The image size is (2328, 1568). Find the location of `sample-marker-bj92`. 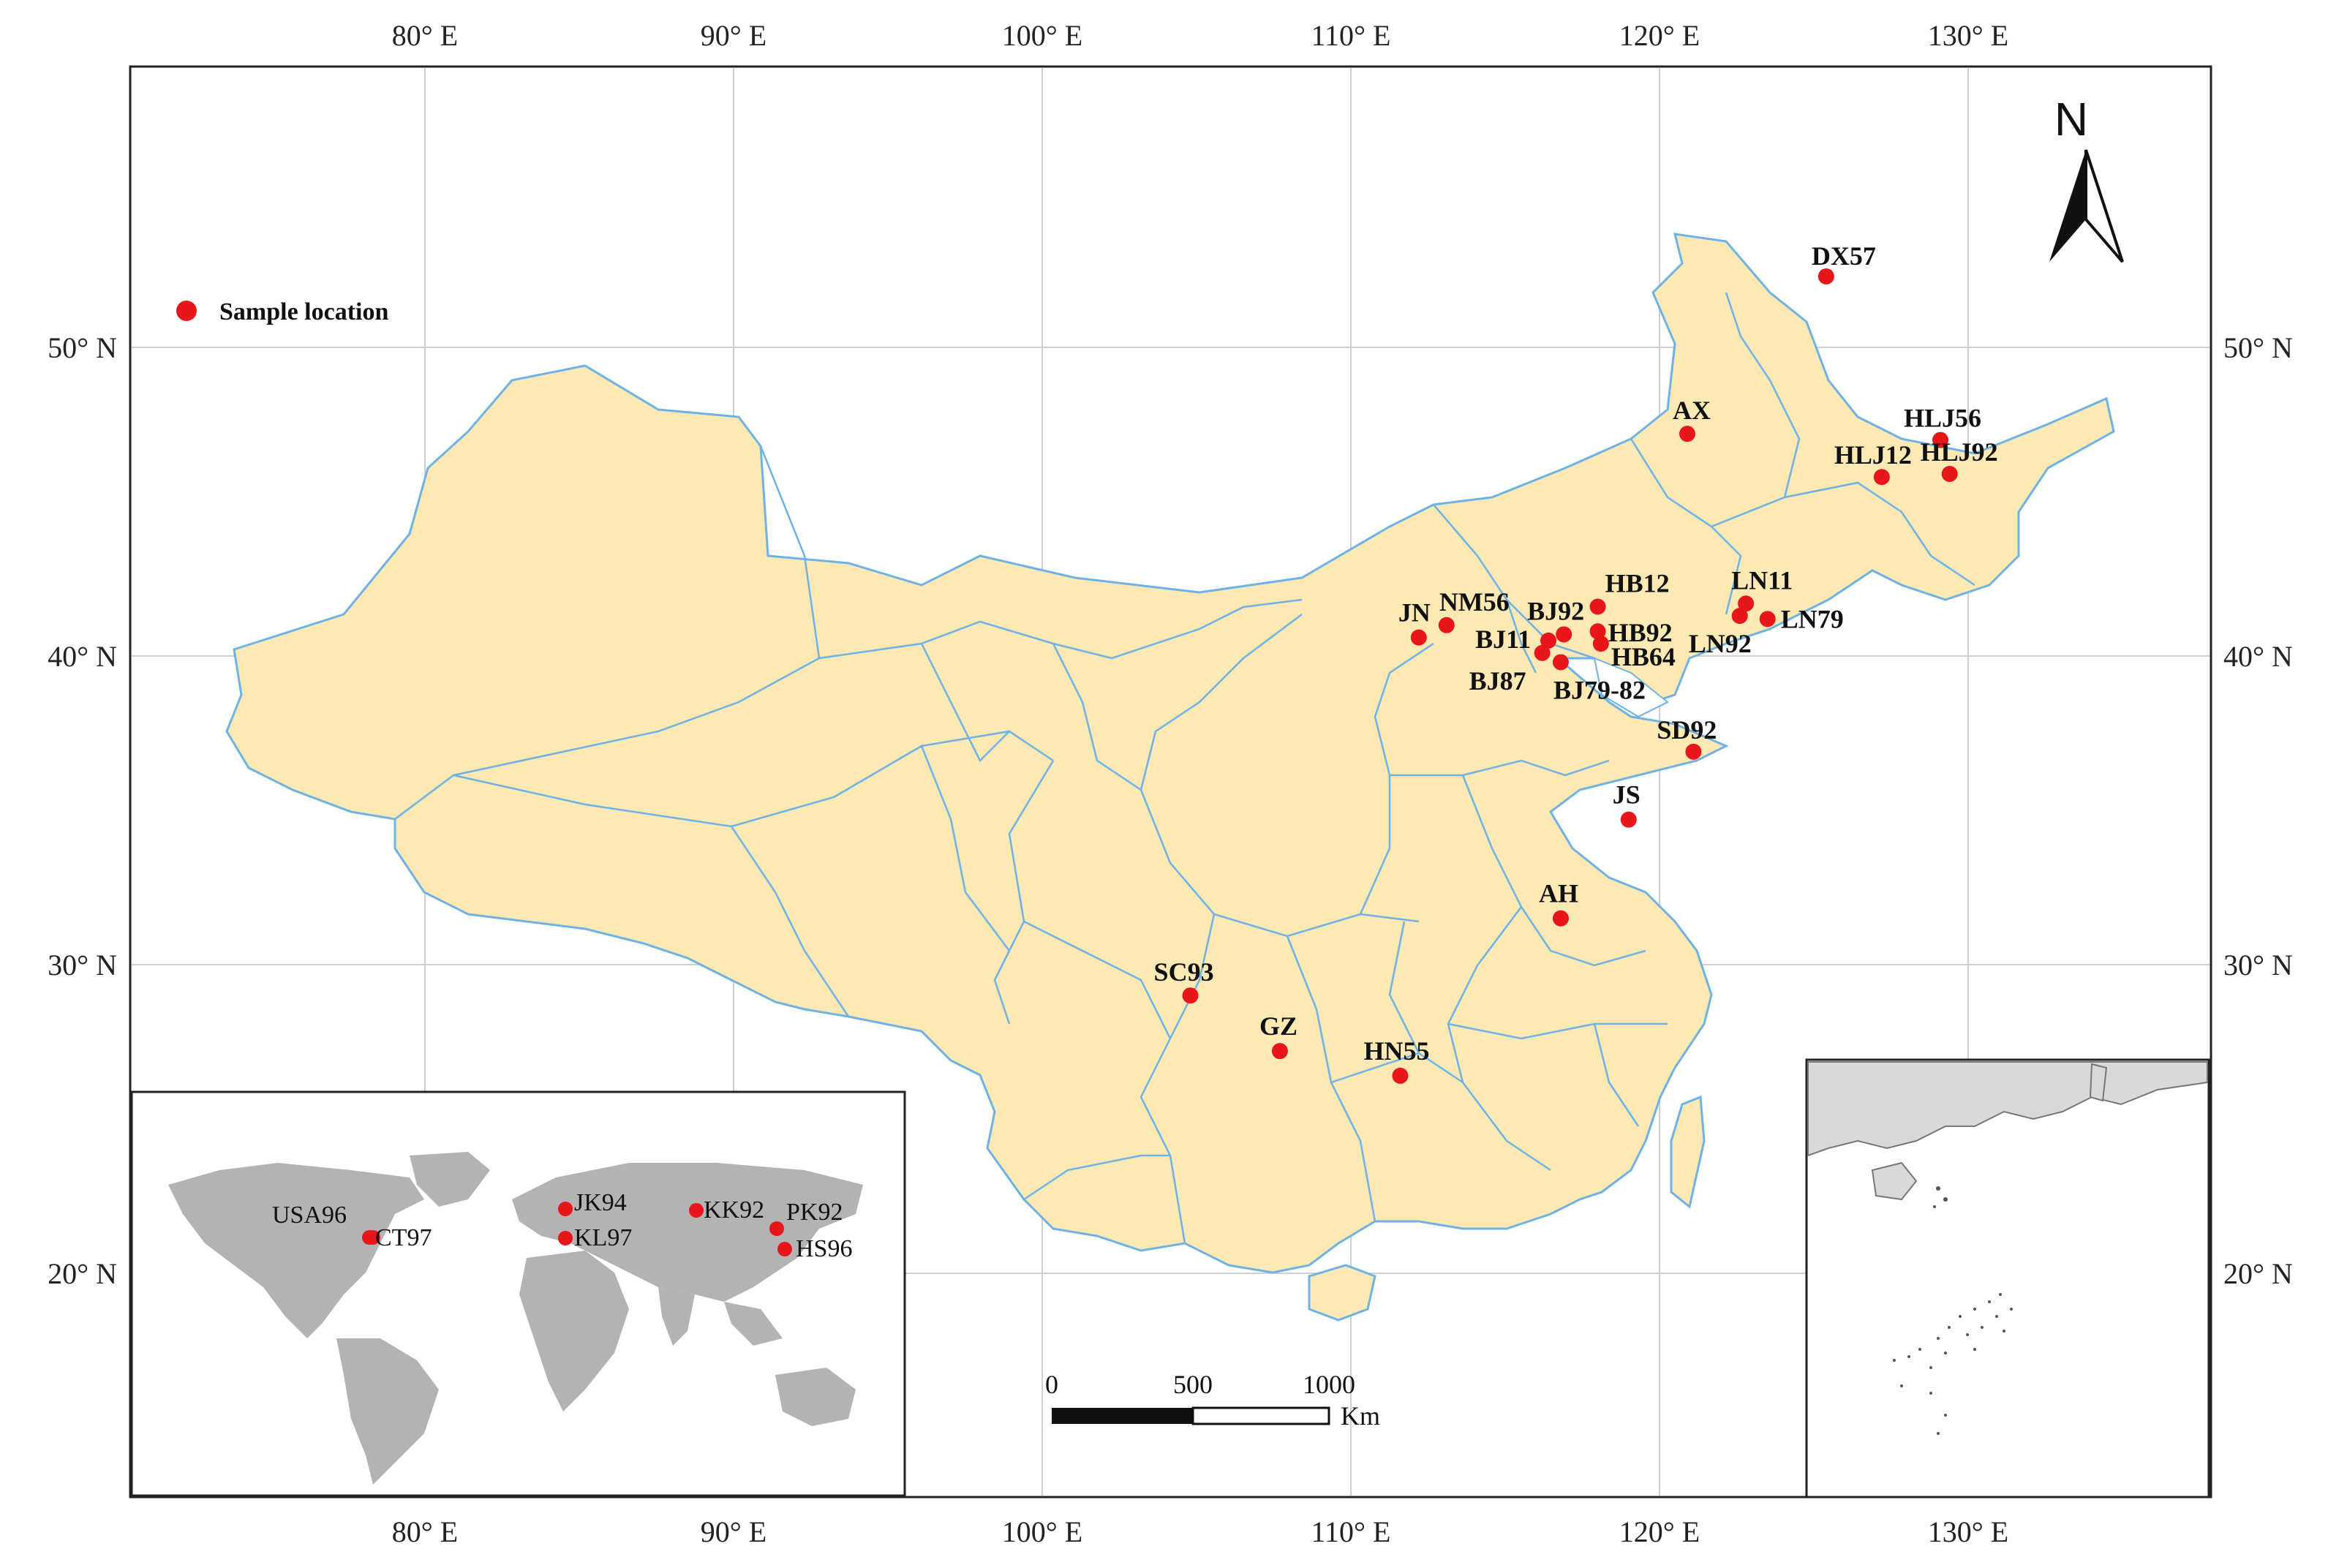

sample-marker-bj92 is located at coordinates (1564, 634).